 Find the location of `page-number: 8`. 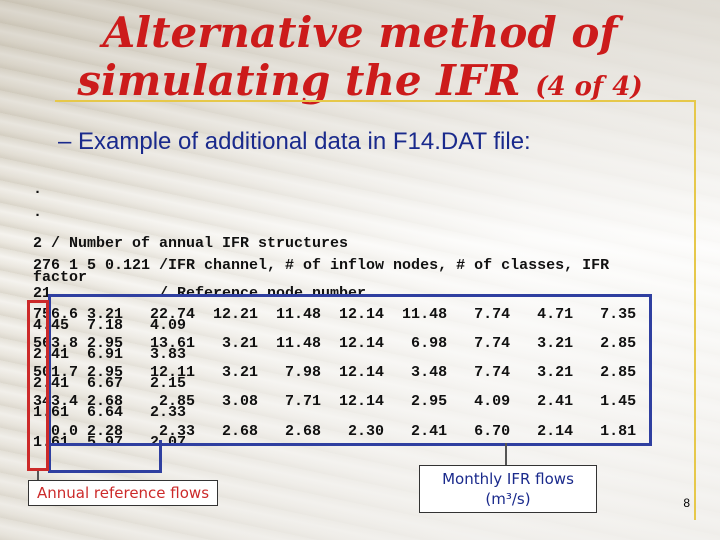

page-number: 8 is located at coordinates (686, 503).